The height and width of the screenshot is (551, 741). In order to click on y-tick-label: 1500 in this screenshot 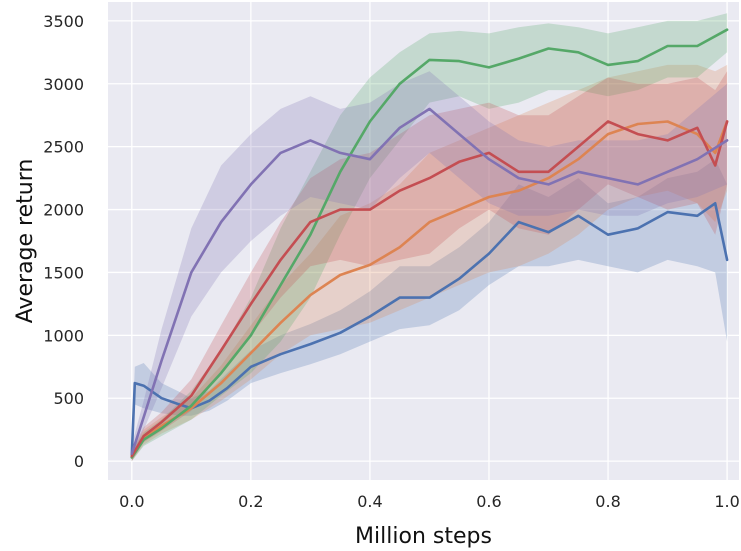, I will do `click(63, 272)`.